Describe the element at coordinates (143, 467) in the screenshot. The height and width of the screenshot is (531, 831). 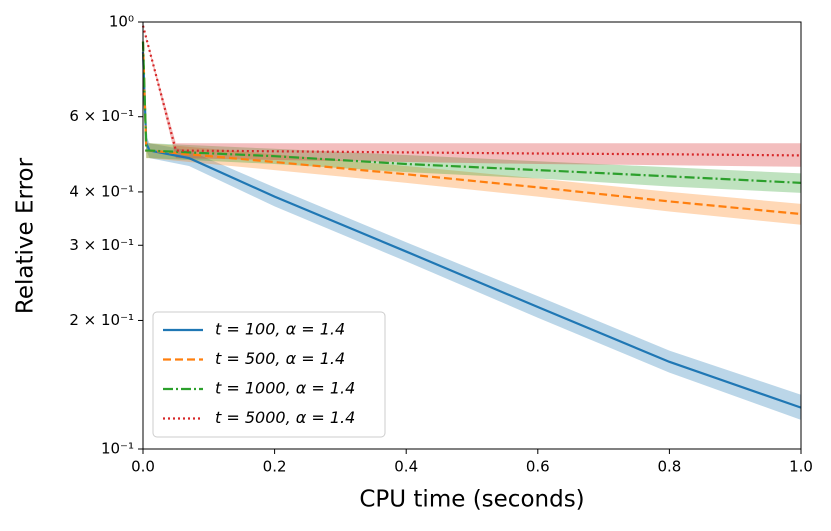
I see `x-tick-label: 0.0` at that location.